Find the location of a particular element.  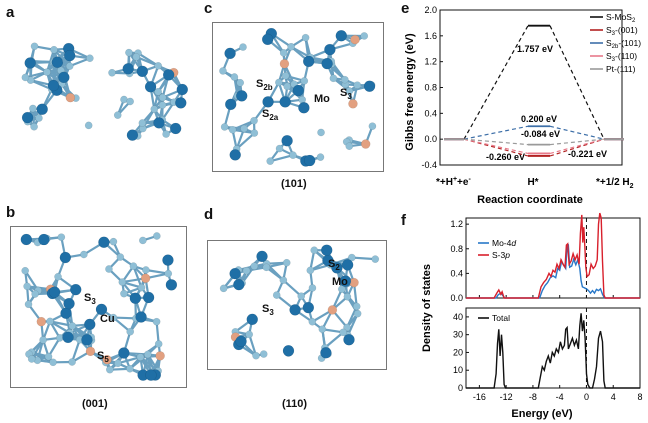

structure-b-cell is located at coordinates (98, 307).